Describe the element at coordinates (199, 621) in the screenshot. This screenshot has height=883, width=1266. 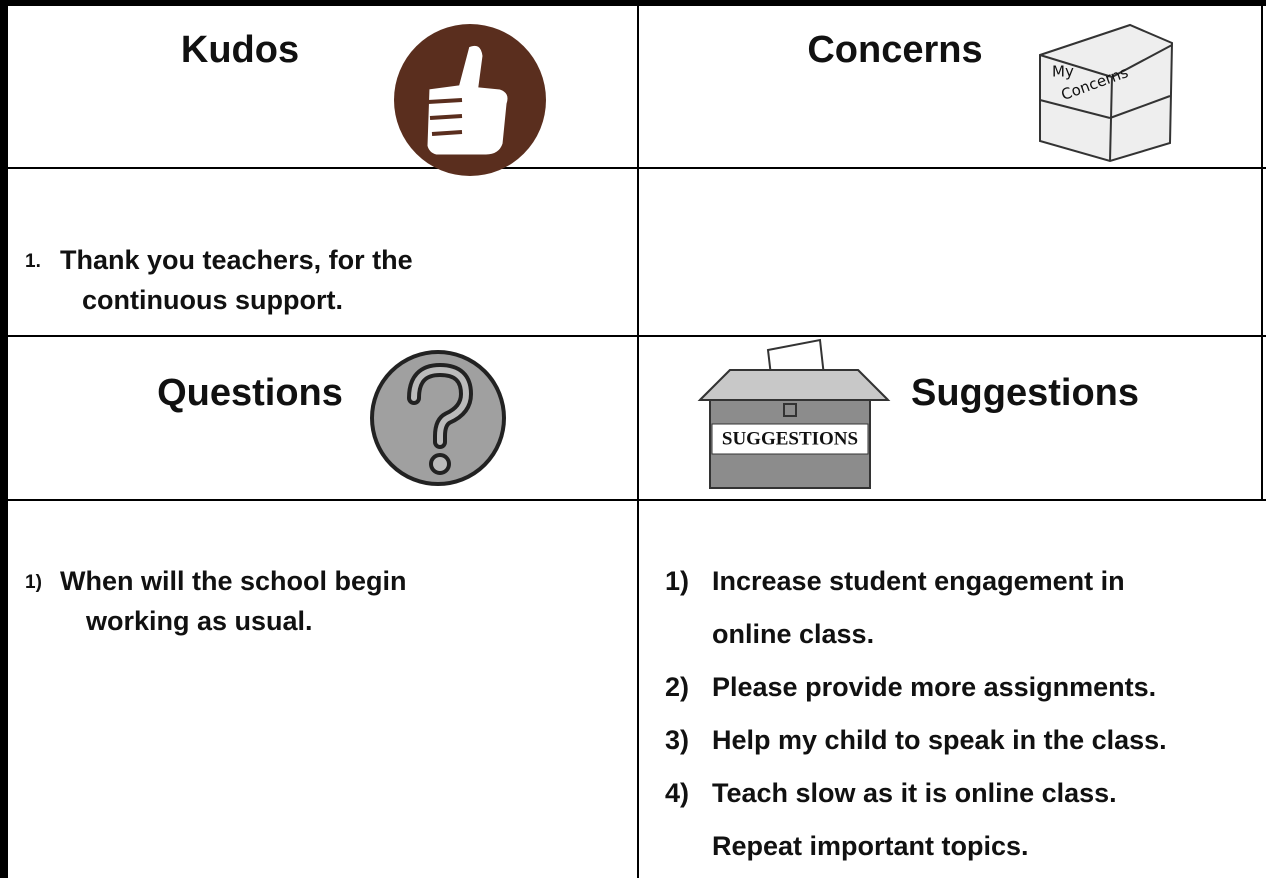
I see `list-text: working as usual.` at that location.